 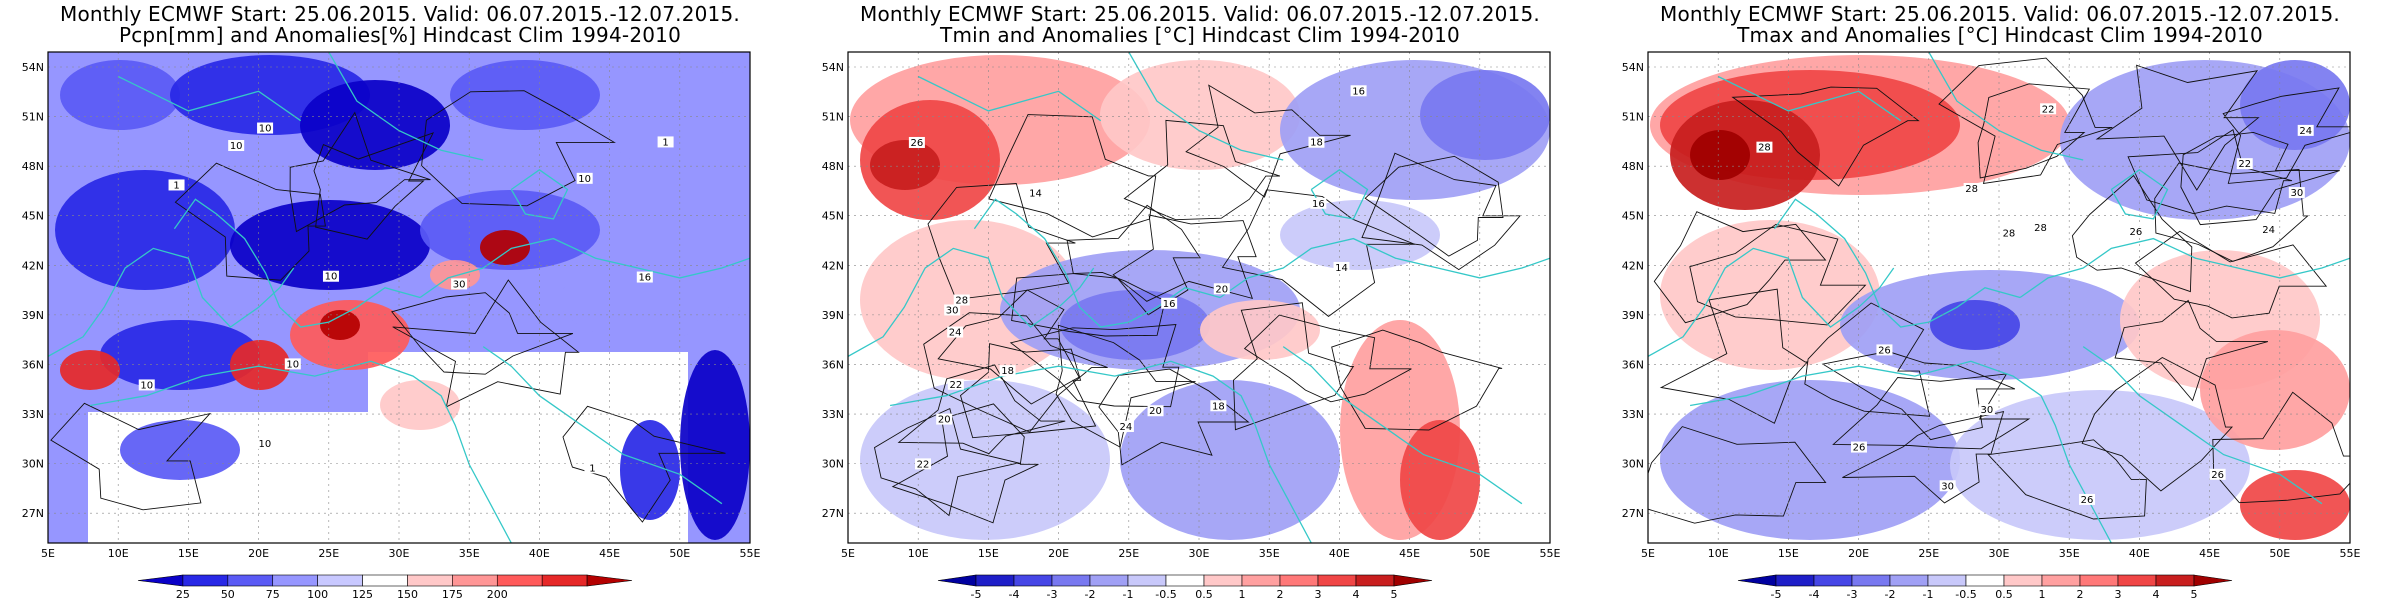 I want to click on contour-label: 14, so click(x=1341, y=268).